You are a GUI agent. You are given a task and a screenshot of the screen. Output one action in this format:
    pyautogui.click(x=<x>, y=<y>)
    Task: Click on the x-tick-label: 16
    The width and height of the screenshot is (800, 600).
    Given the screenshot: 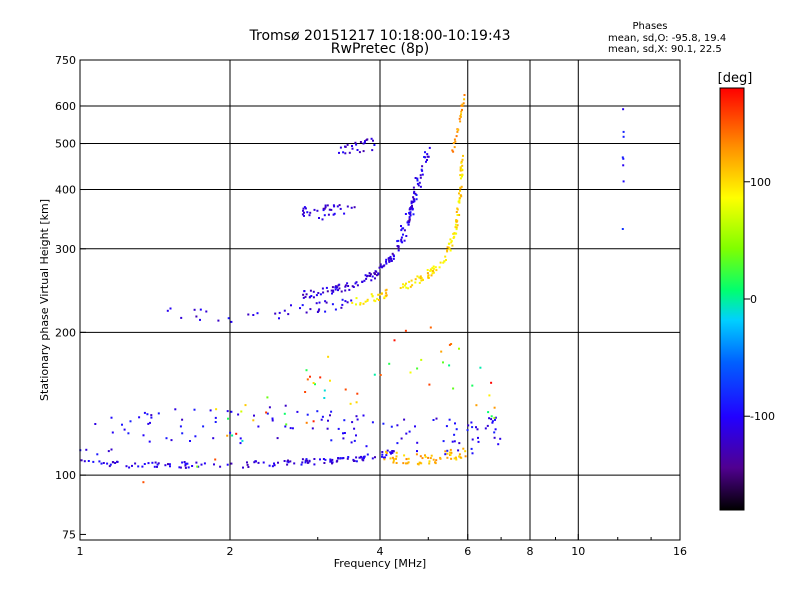 What is the action you would take?
    pyautogui.click(x=680, y=551)
    